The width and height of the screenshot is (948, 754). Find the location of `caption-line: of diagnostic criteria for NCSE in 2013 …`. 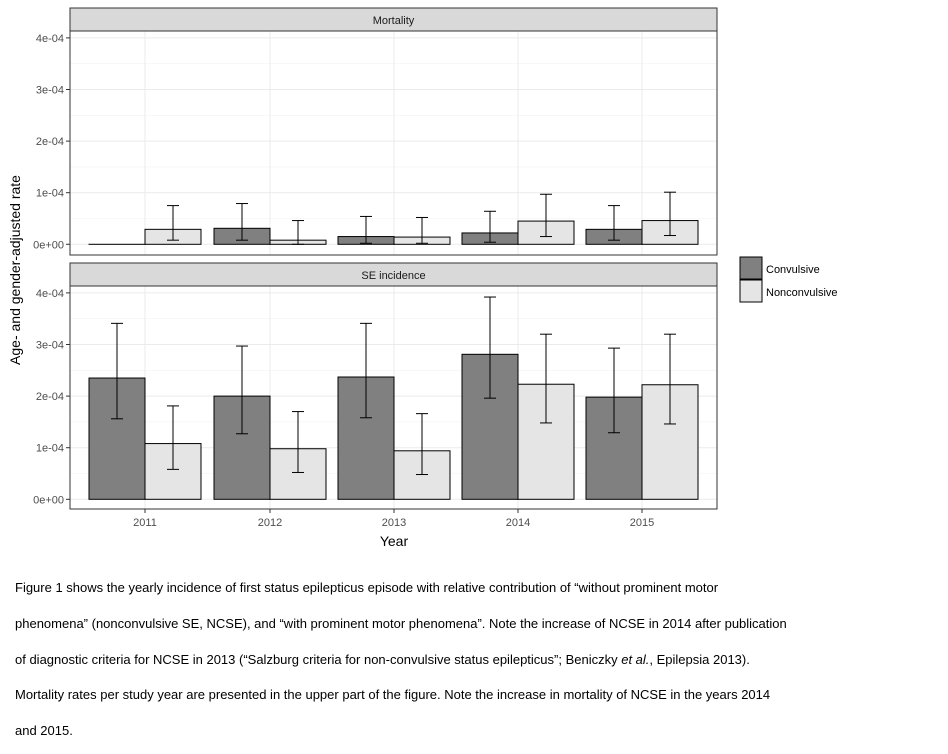

caption-line: of diagnostic criteria for NCSE in 2013 … is located at coordinates (382, 659).